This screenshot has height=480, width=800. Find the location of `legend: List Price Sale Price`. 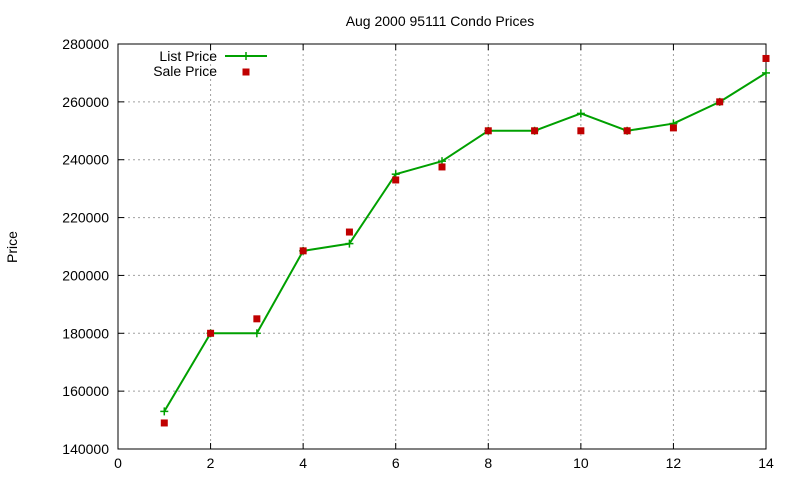

legend: List Price Sale Price is located at coordinates (210, 63).